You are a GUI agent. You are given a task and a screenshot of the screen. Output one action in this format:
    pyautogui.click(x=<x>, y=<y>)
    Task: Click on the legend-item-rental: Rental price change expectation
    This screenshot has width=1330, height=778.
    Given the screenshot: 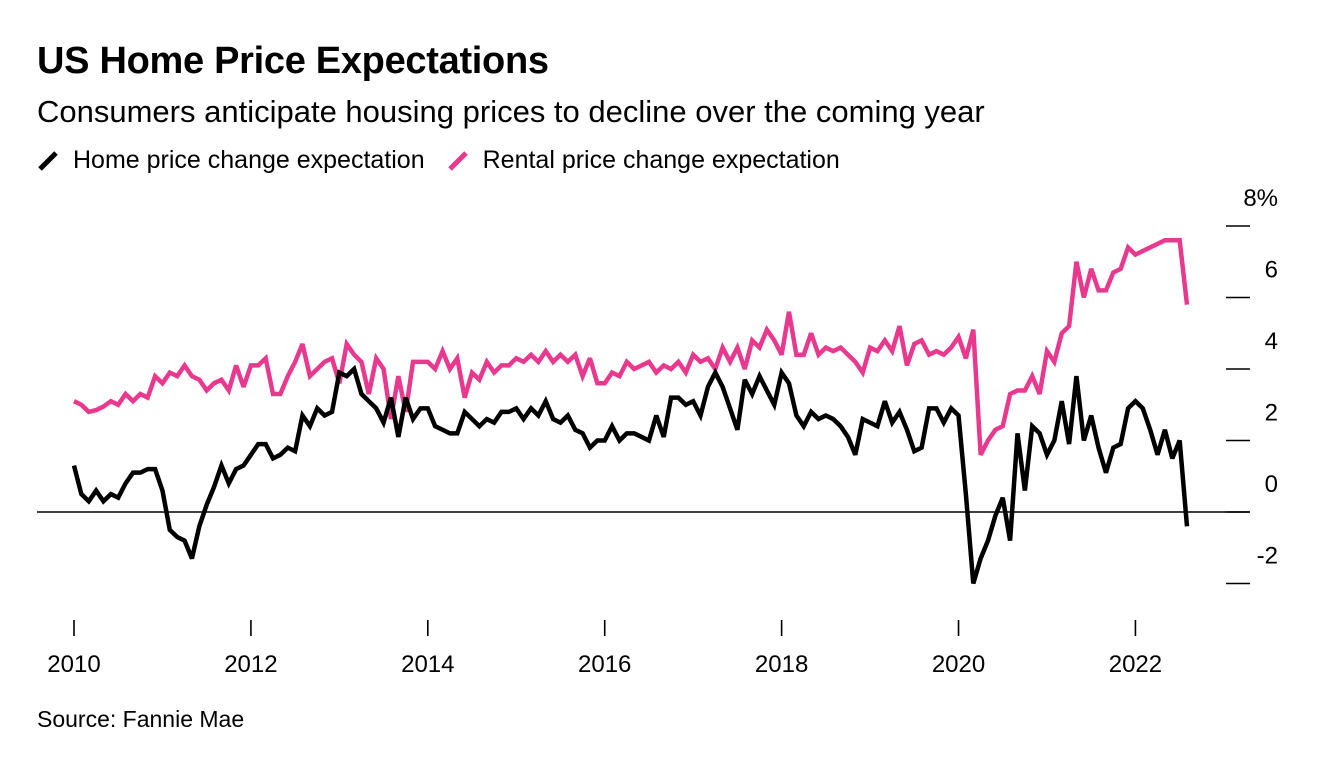 What is the action you would take?
    pyautogui.click(x=643, y=160)
    